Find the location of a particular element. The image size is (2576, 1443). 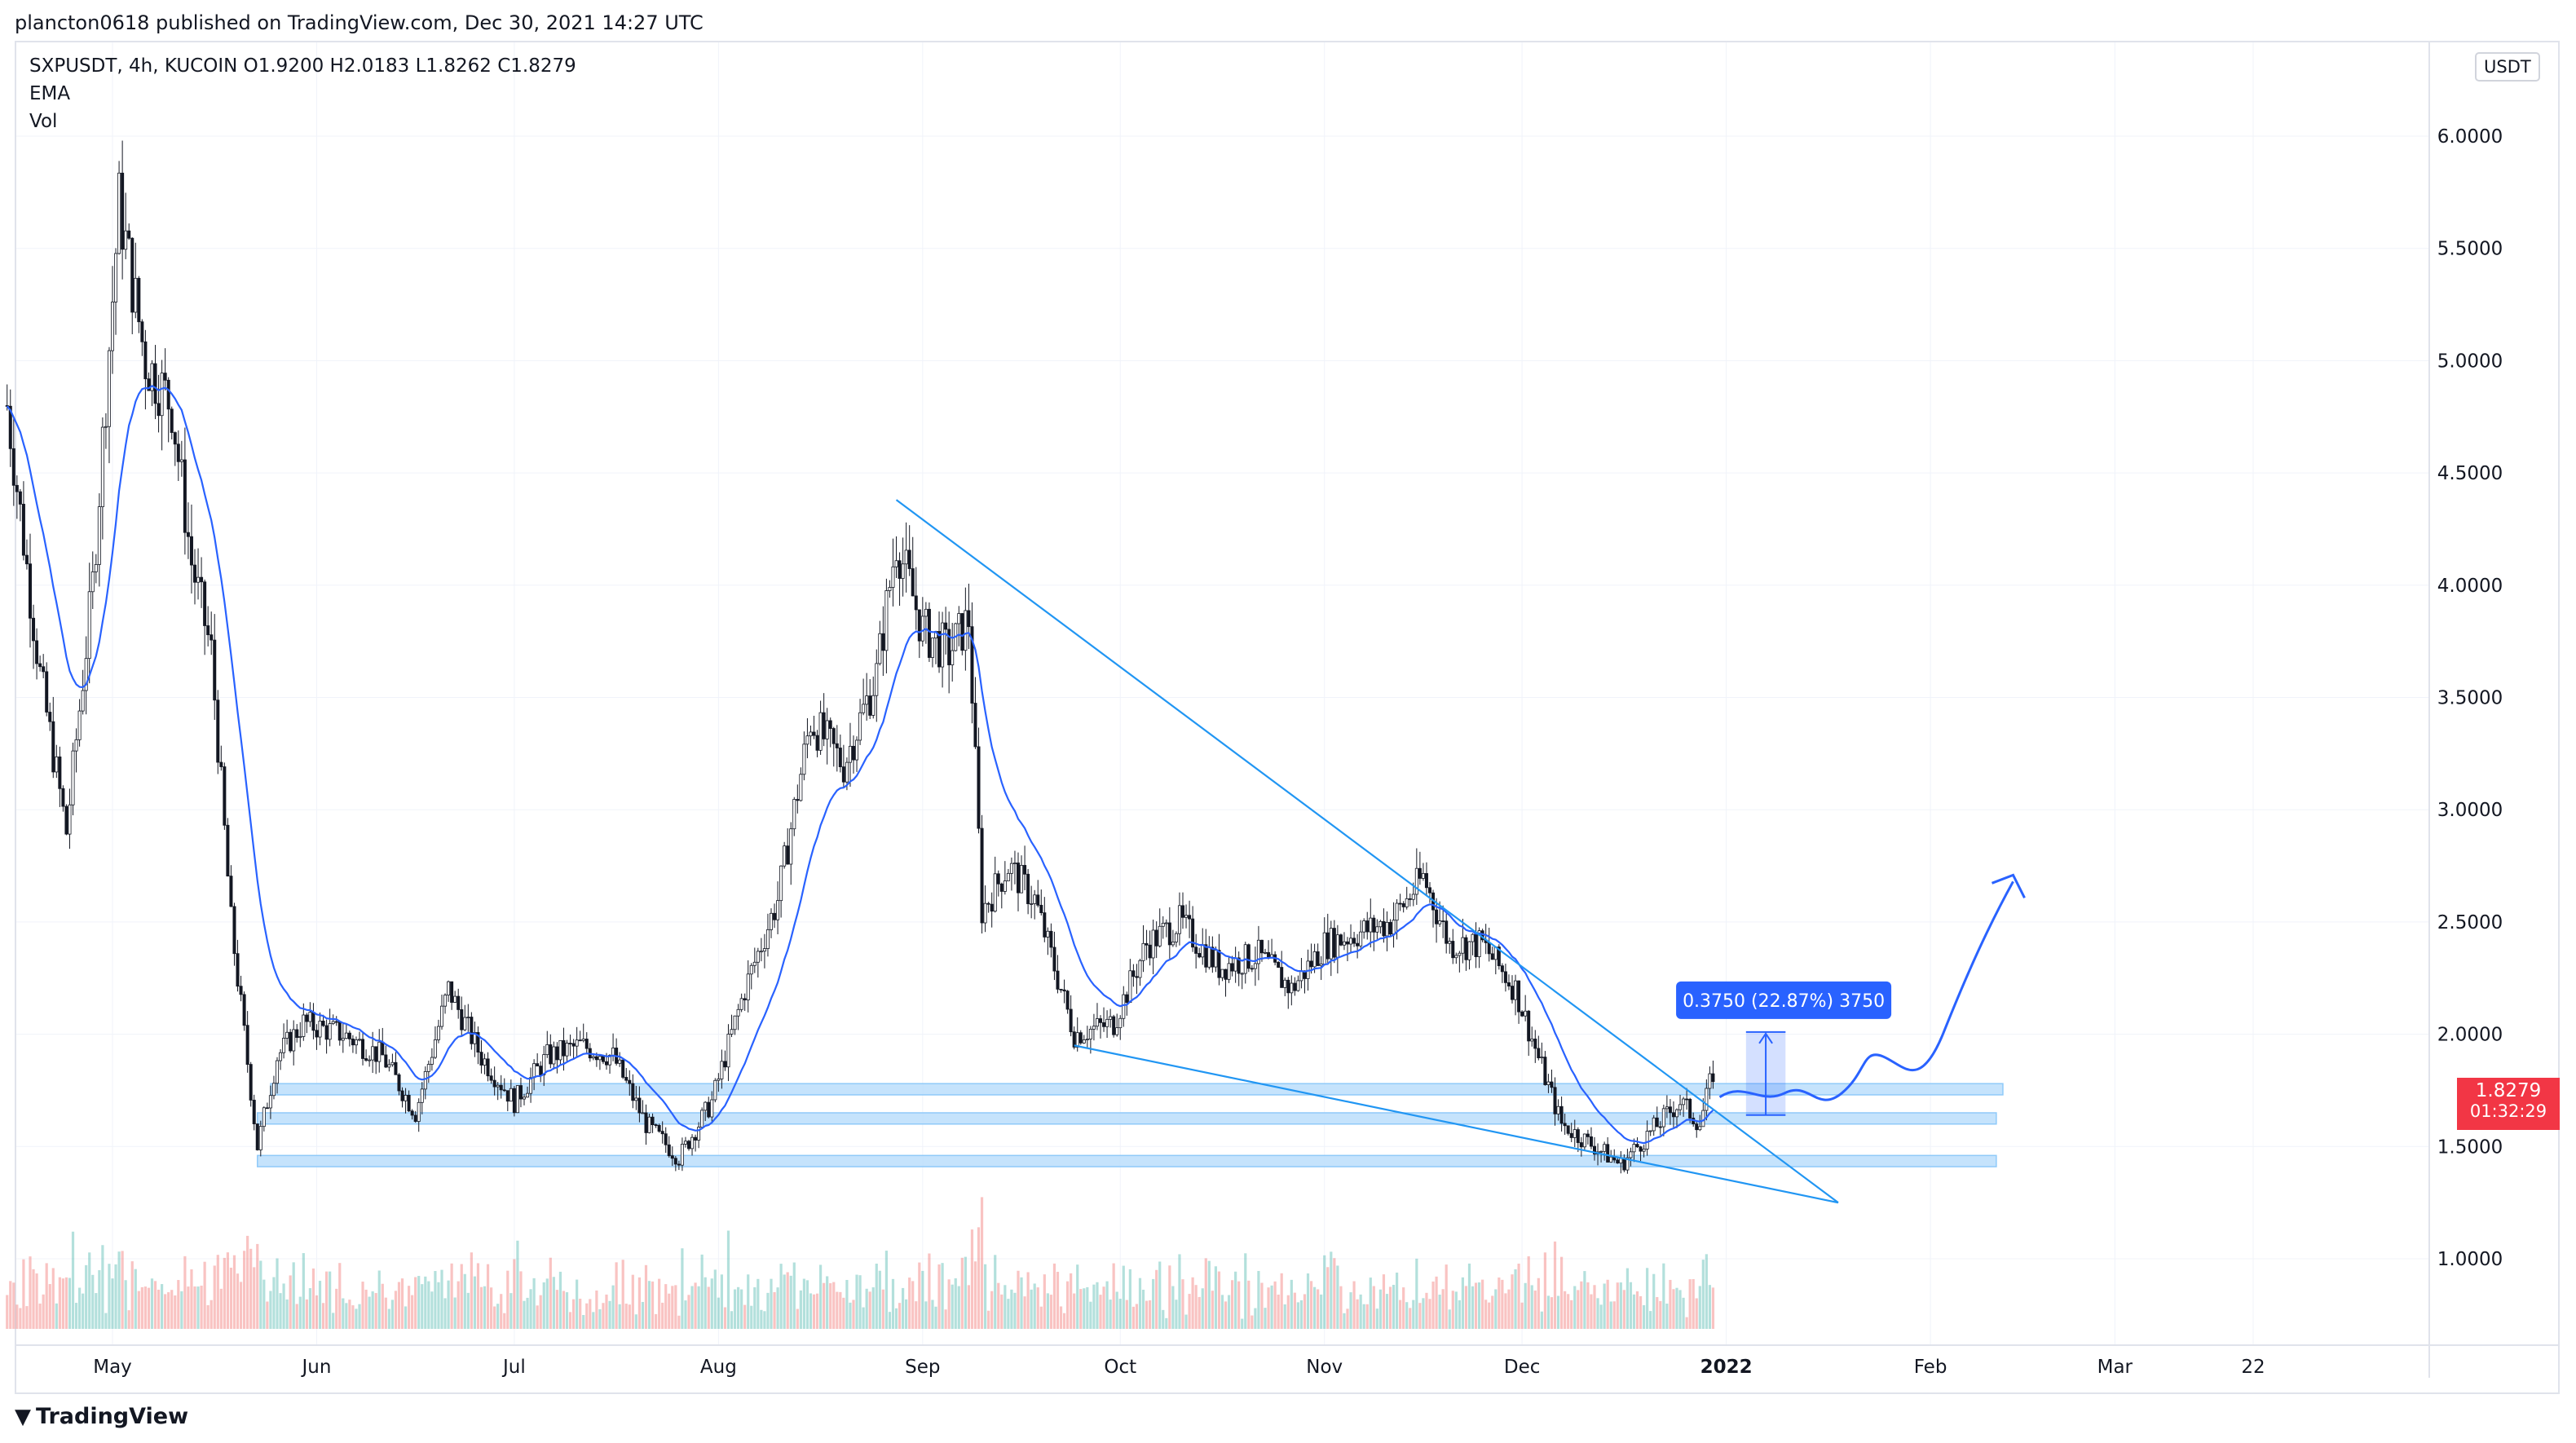

ema-legend: EMA is located at coordinates (50, 93).